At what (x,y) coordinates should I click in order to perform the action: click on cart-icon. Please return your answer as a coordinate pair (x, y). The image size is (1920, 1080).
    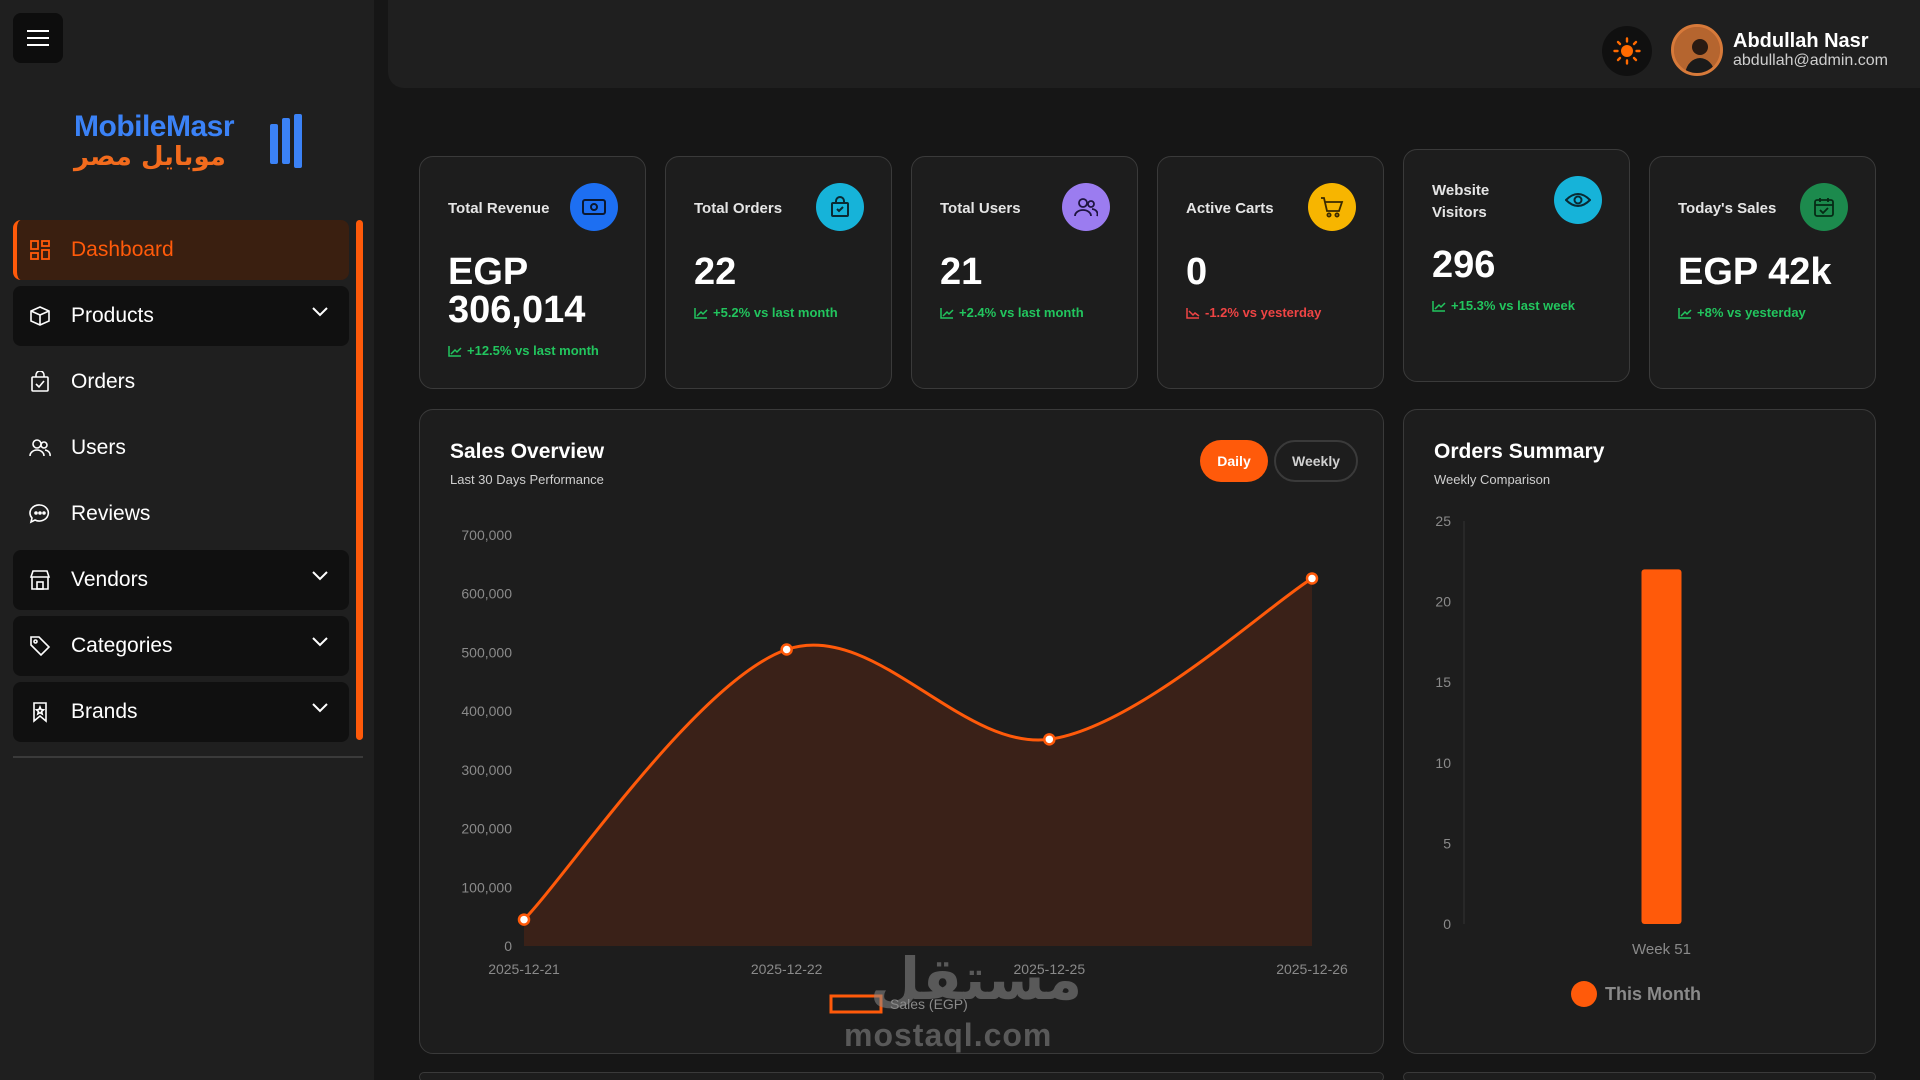
    Looking at the image, I should click on (1332, 207).